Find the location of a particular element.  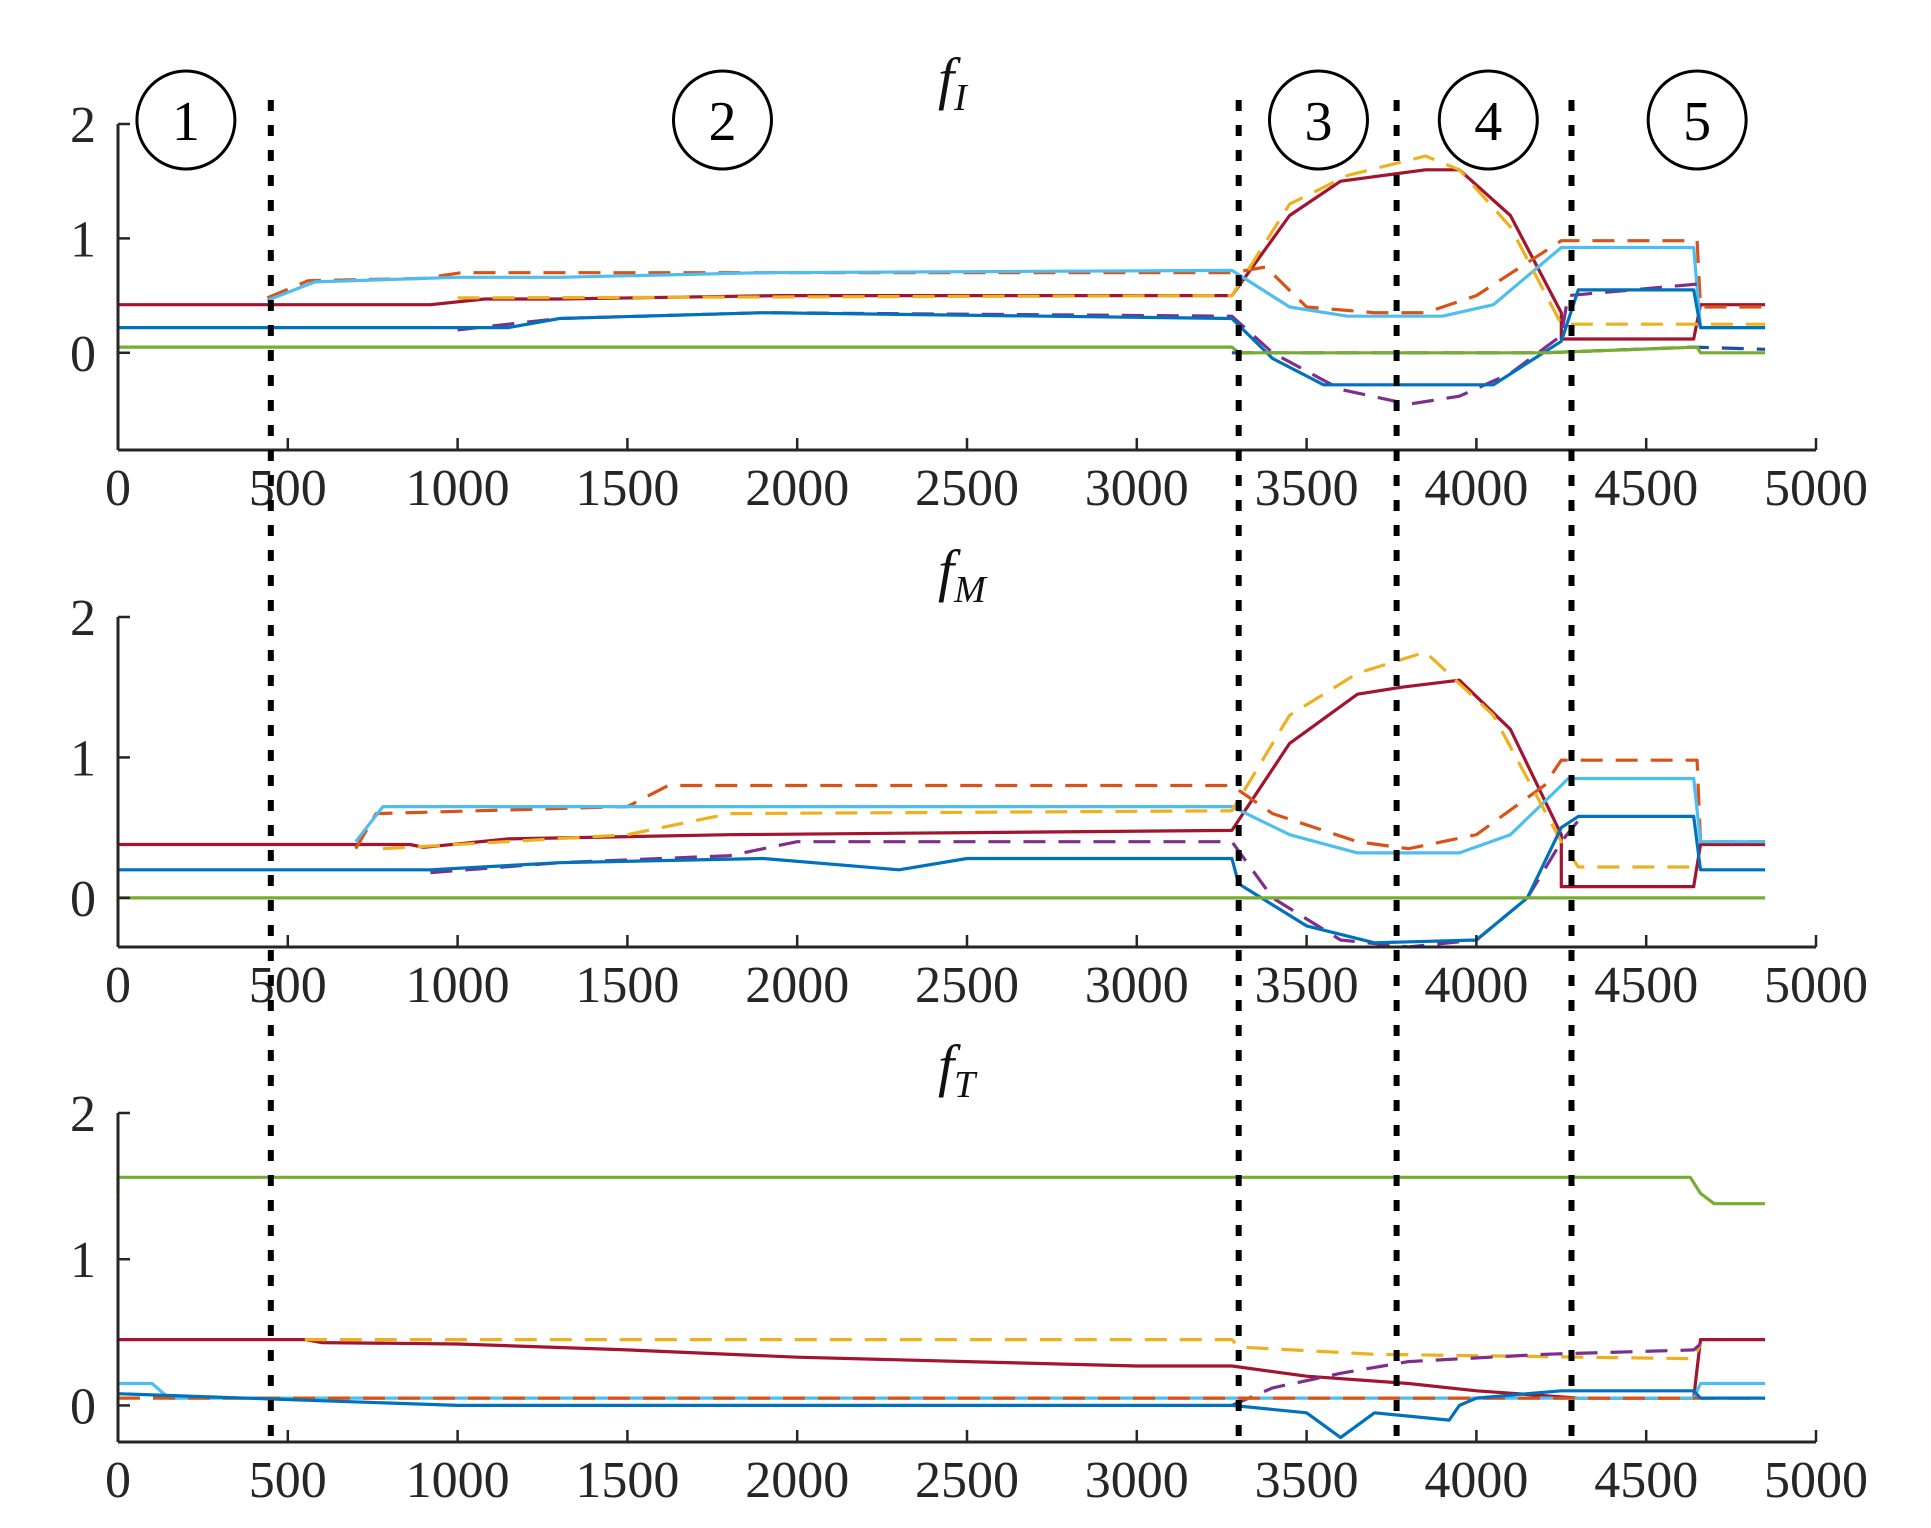

phase-marker-label: 1 is located at coordinates (186, 122).